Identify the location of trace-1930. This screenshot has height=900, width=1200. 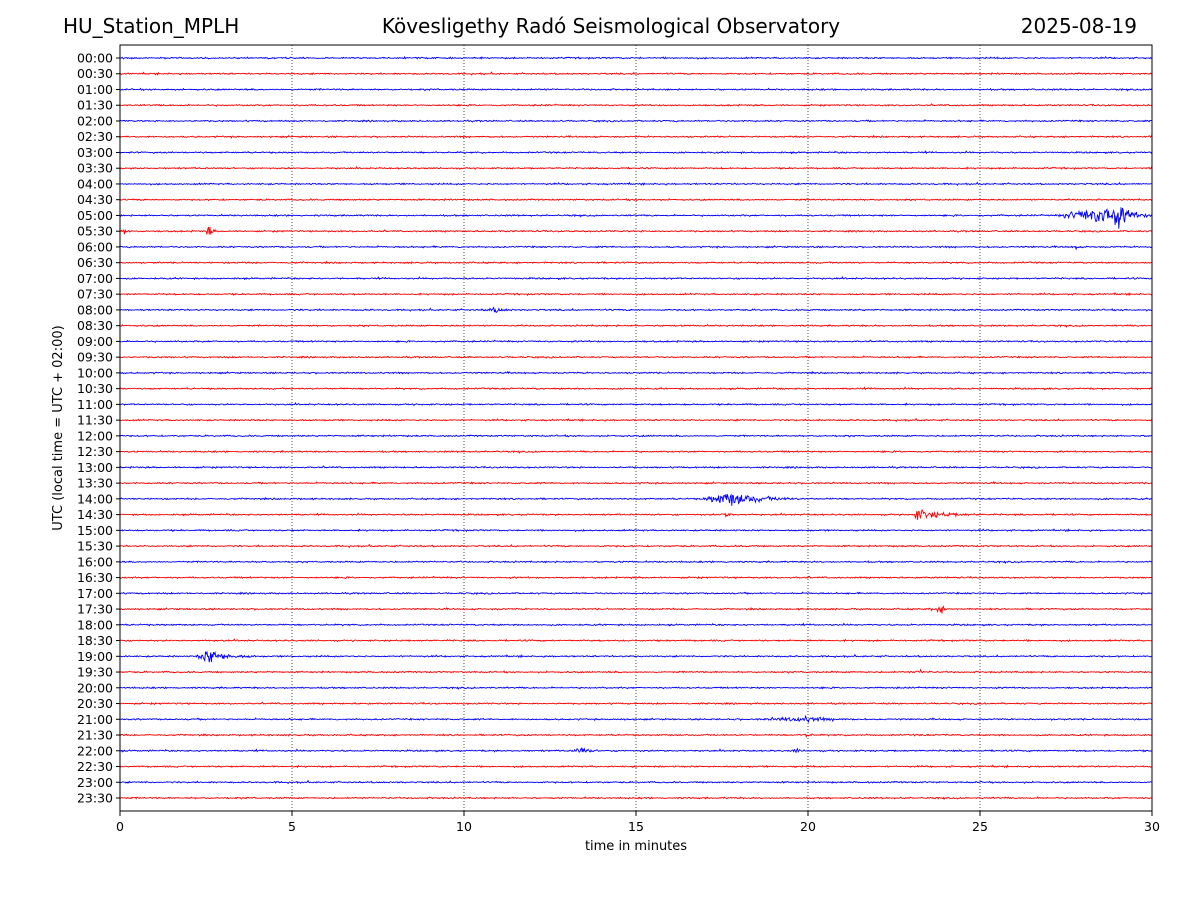
(636, 671).